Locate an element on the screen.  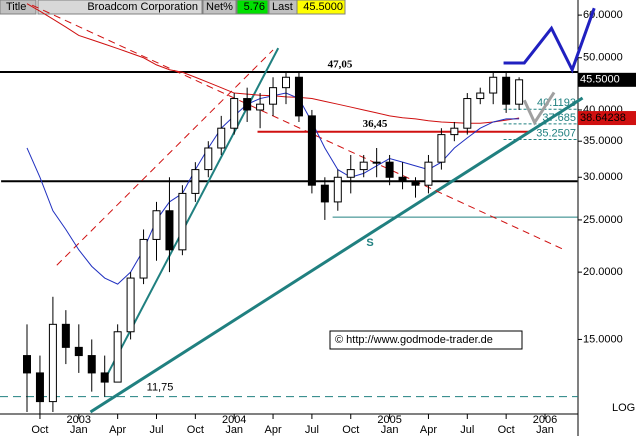
y-tick-label: 20.0000 is located at coordinates (603, 272).